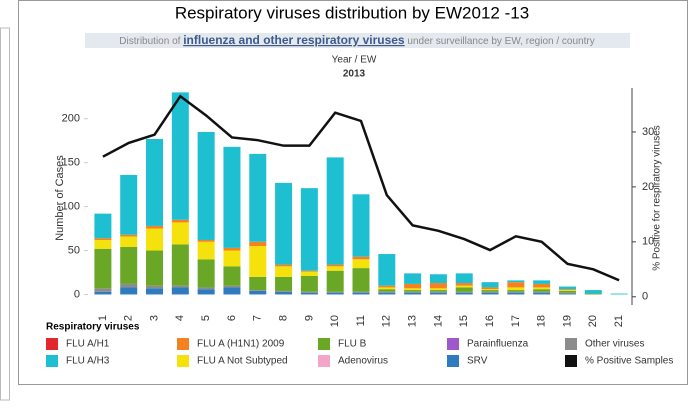  Describe the element at coordinates (593, 321) in the screenshot. I see `x-tick-label: 20` at that location.